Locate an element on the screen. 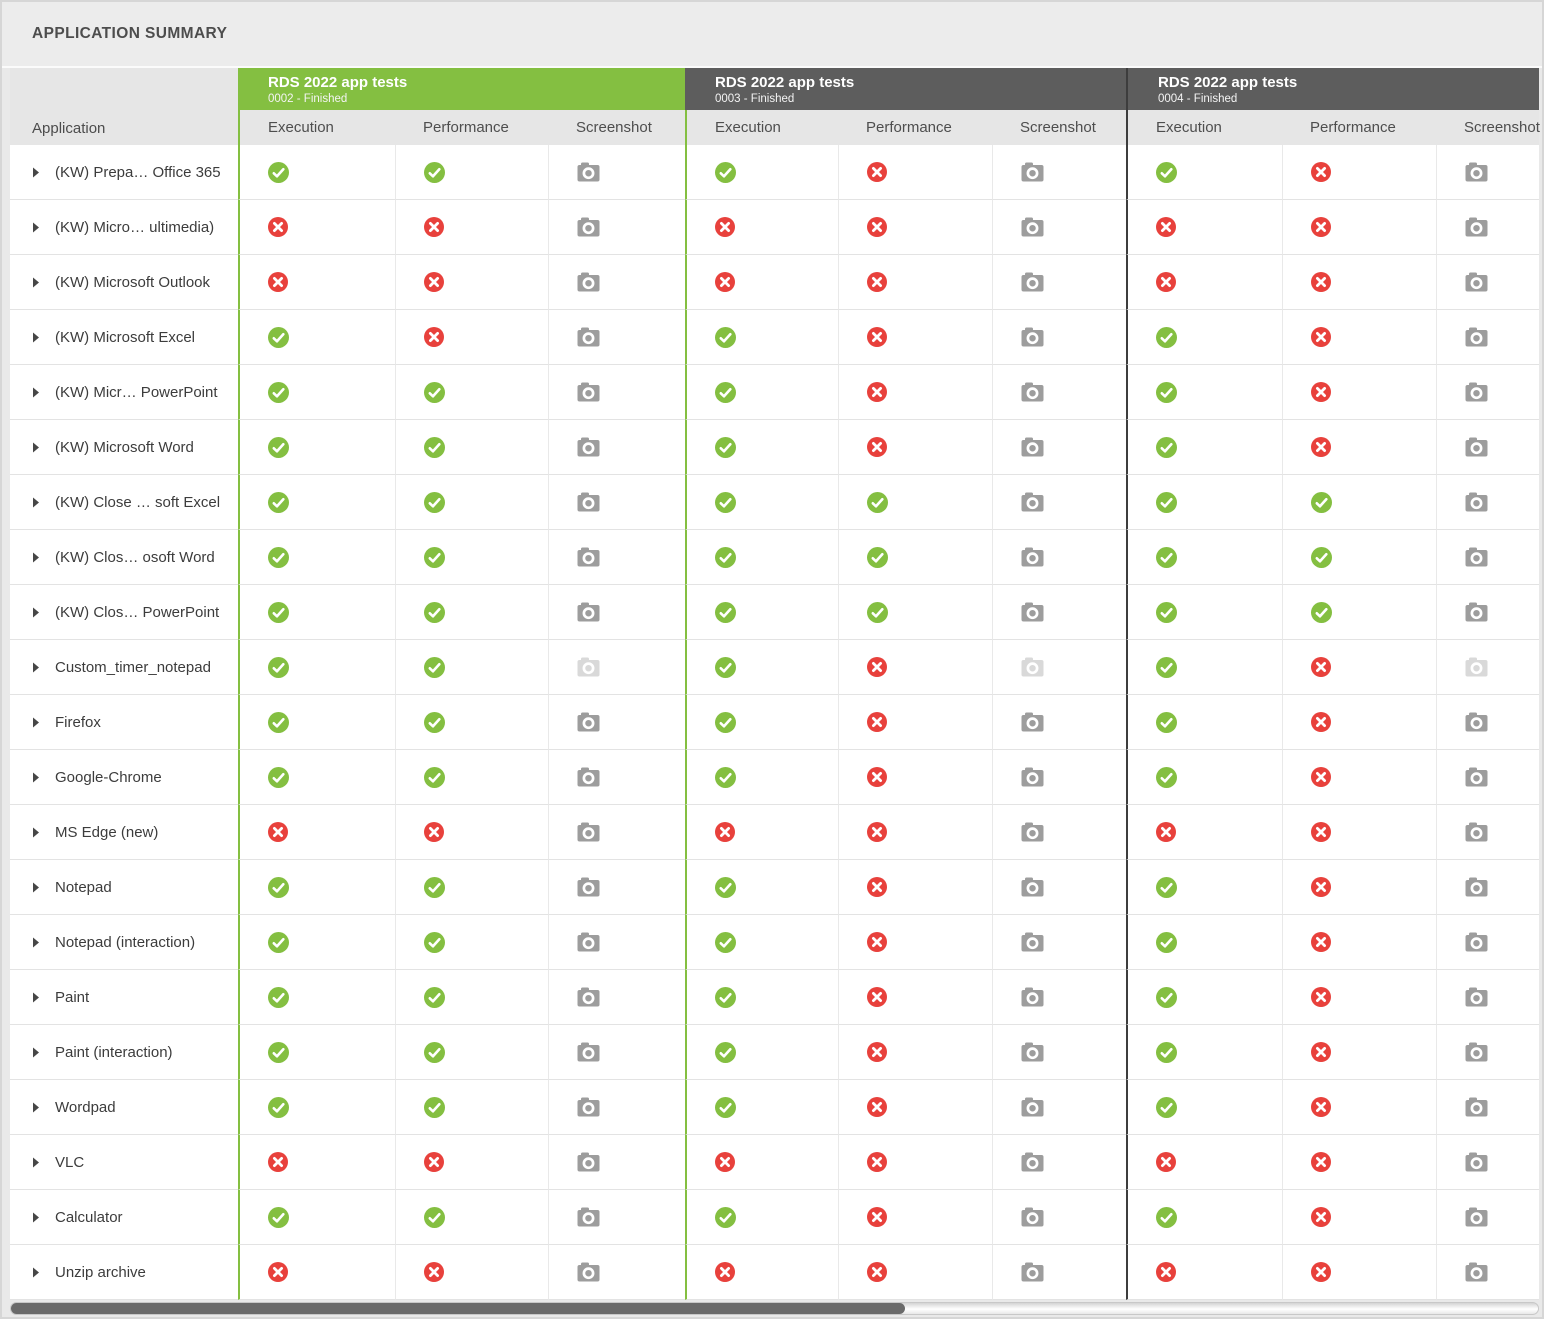 This screenshot has height=1319, width=1544. test-run-header-0002: RDS 2022 app tests 0002 - Finished is located at coordinates (461, 89).